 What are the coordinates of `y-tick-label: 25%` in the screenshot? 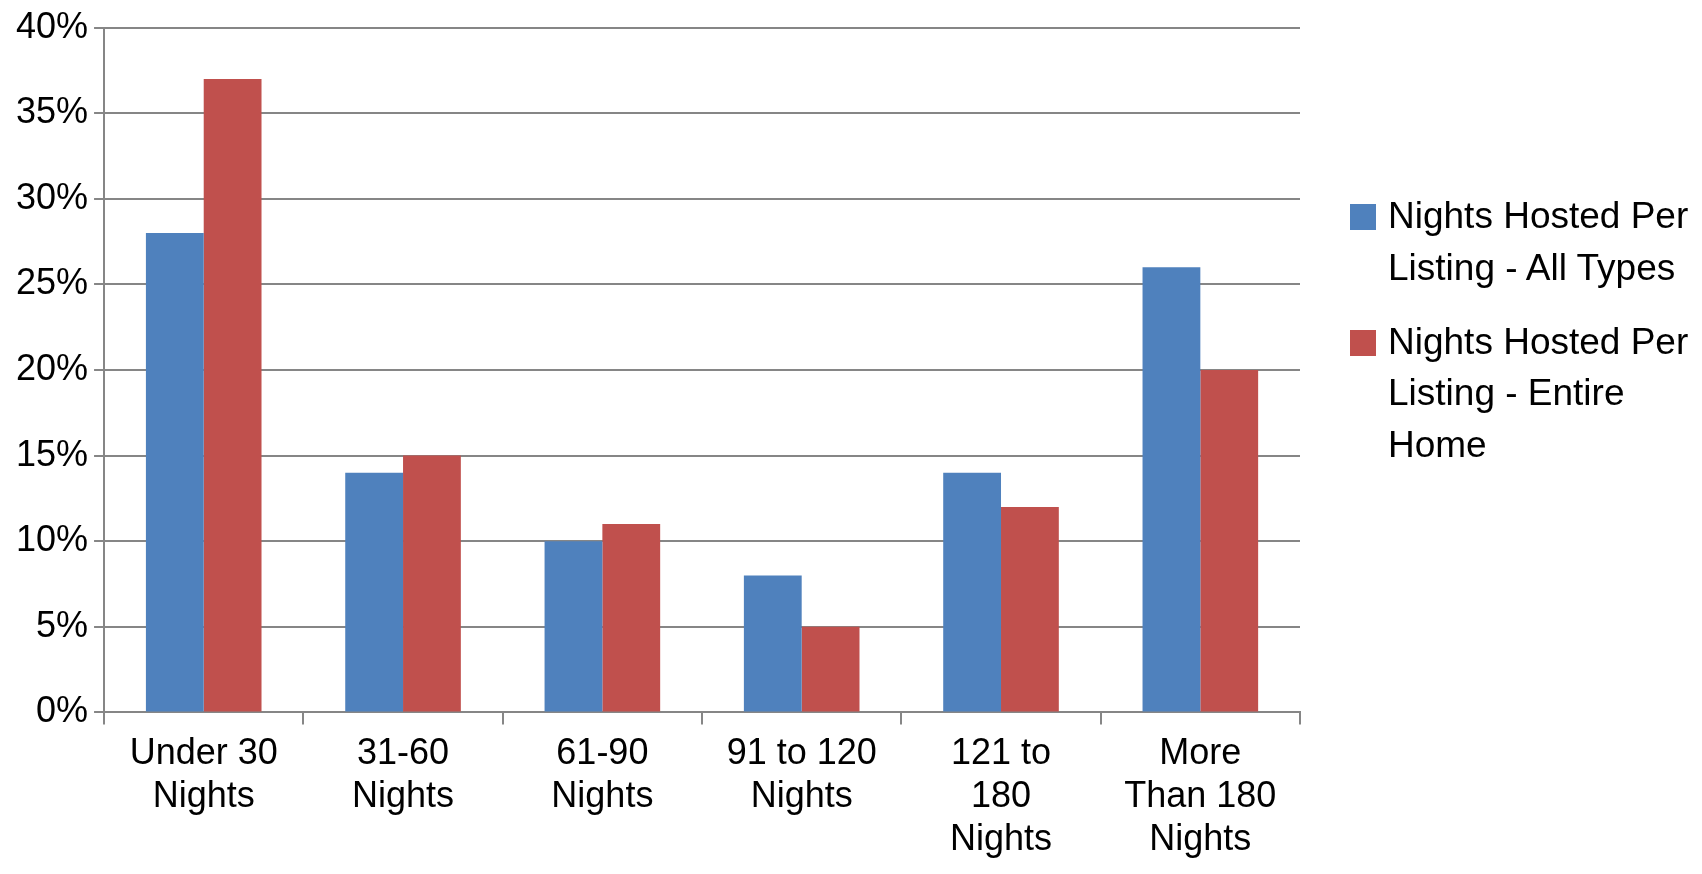 It's located at (52, 282).